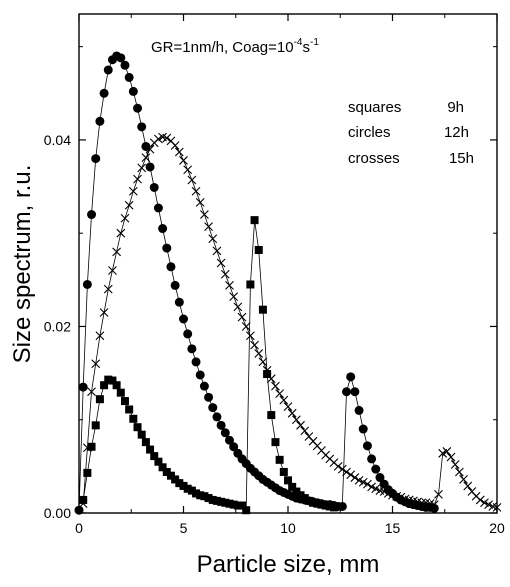  Describe the element at coordinates (461, 158) in the screenshot. I see `legend-crosses-time: 15h` at that location.